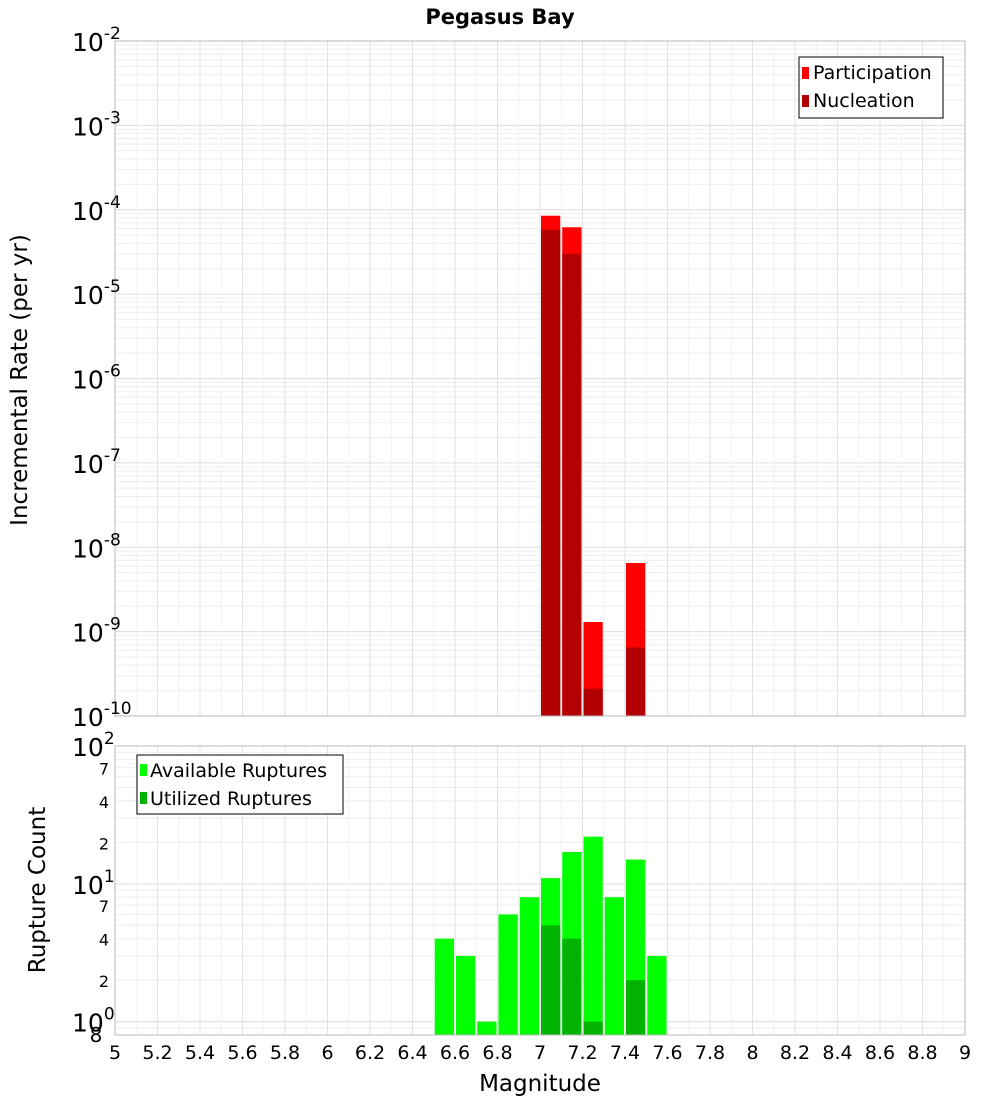 This screenshot has height=1100, width=1000. Describe the element at coordinates (871, 87) in the screenshot. I see `top-legend: Participation Nucleation` at that location.